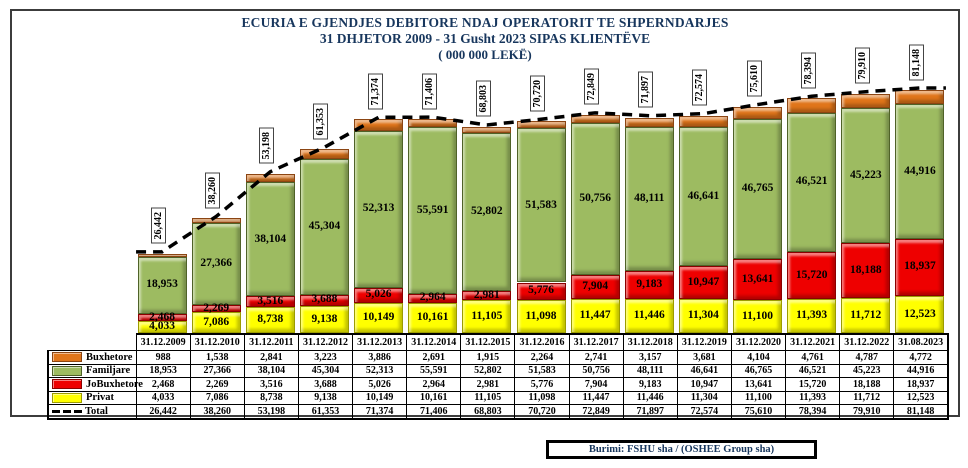 This screenshot has width=968, height=468. I want to click on table-value-cell: 11,100, so click(758, 397).